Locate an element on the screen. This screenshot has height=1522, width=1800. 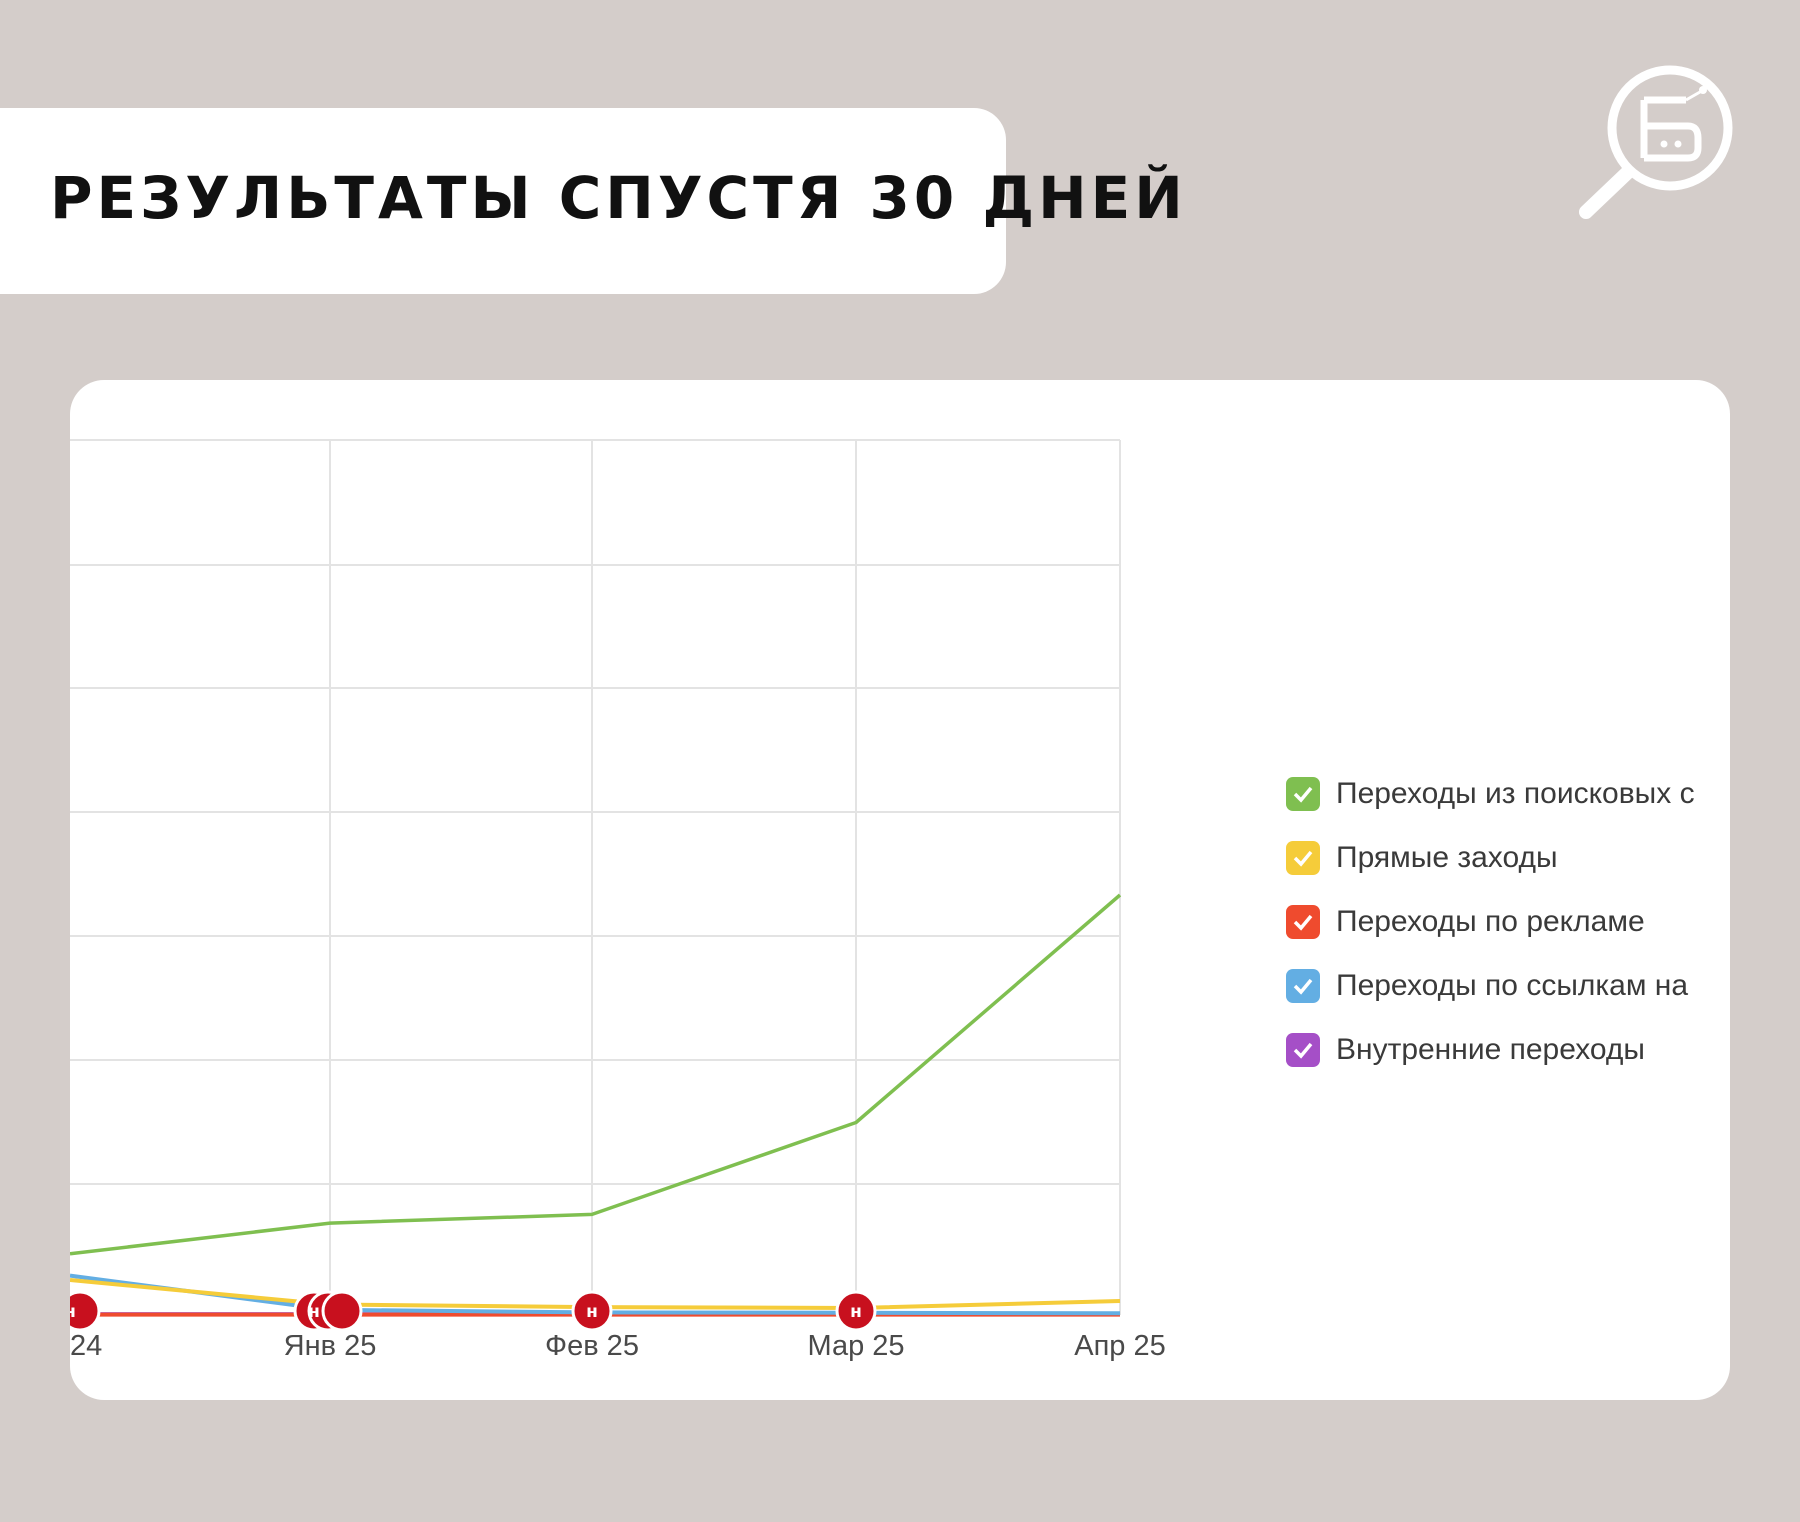
legend-label-search: Переходы из поисковых с is located at coordinates (1515, 793).